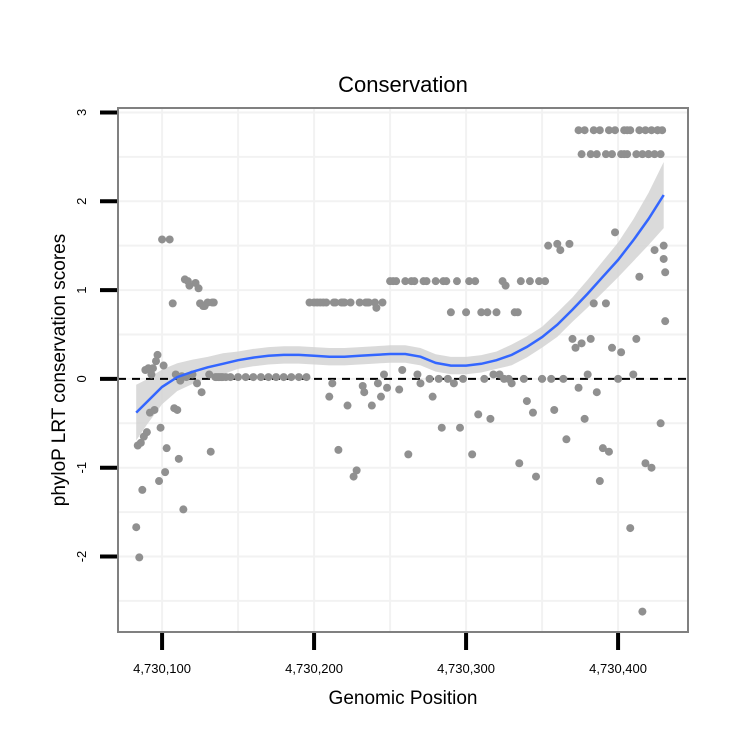 The height and width of the screenshot is (750, 750). I want to click on y-tick-label: 3, so click(81, 112).